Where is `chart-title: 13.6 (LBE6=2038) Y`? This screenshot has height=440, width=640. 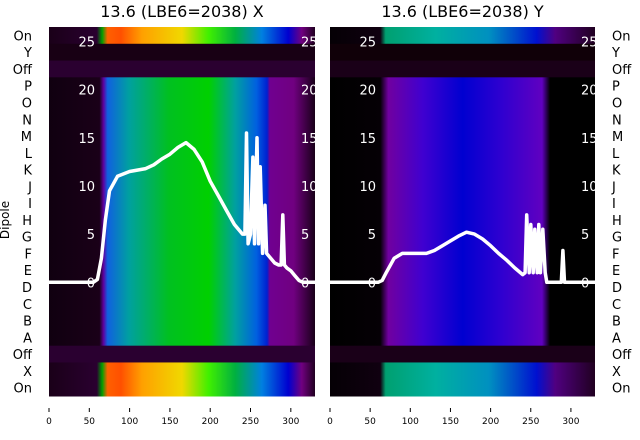
chart-title: 13.6 (LBE6=2038) Y is located at coordinates (462, 11).